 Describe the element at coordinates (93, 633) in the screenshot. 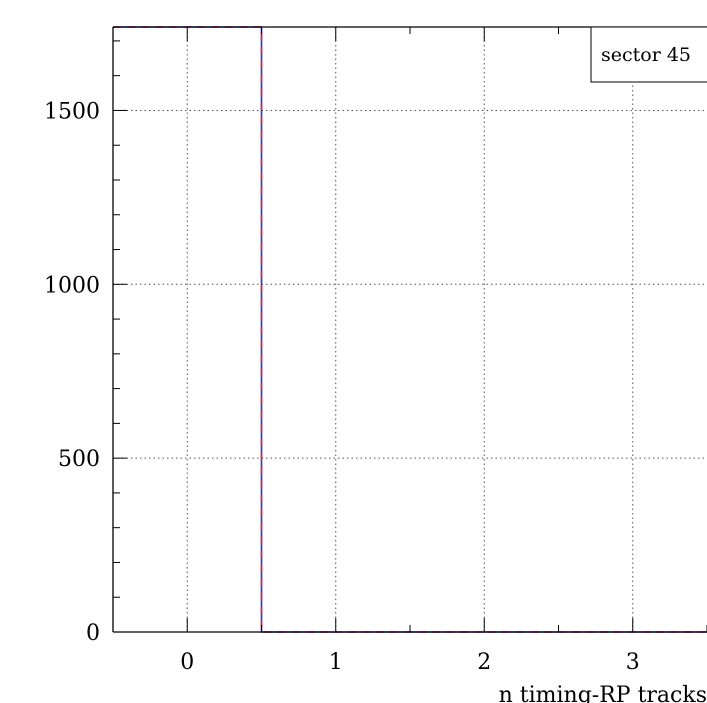

I see `y-tick-label: 0` at that location.